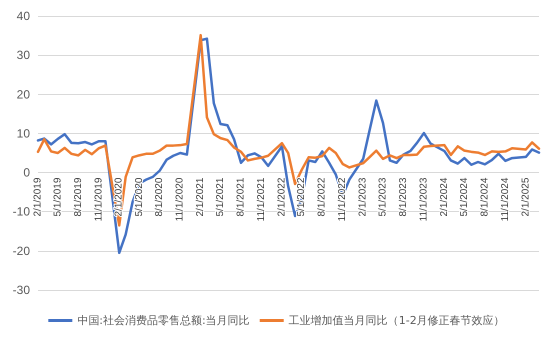 The width and height of the screenshot is (553, 337). What do you see at coordinates (200, 197) in the screenshot?
I see `x-tick-label: 2/1/2021` at bounding box center [200, 197].